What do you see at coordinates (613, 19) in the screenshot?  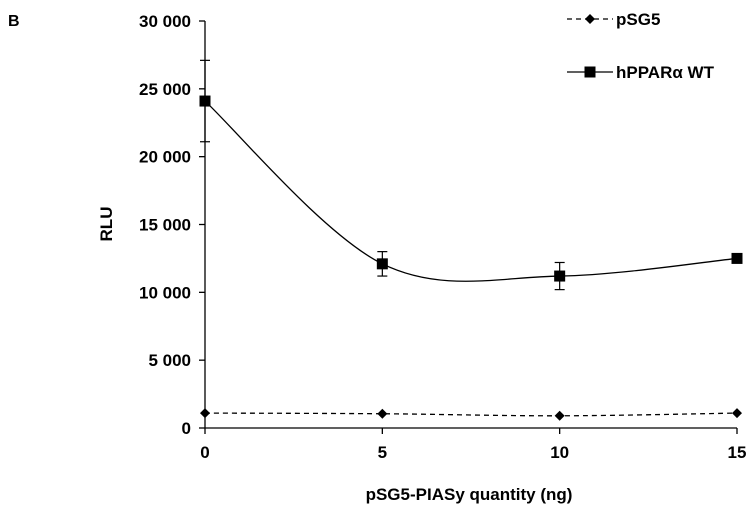 I see `legend-item-0: pSG5` at bounding box center [613, 19].